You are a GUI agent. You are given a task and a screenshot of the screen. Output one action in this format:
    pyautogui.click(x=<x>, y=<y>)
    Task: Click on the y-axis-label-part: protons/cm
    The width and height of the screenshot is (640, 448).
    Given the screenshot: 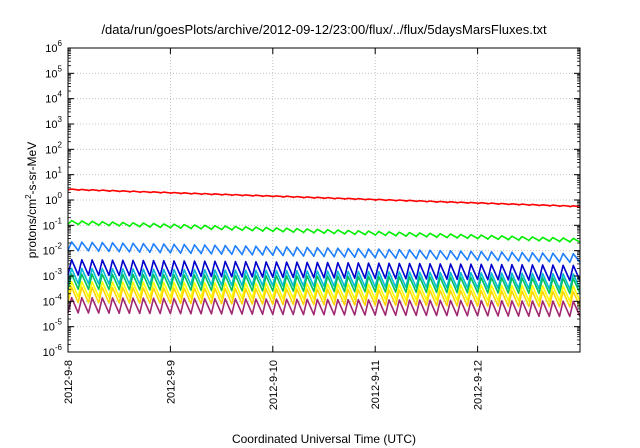 What is the action you would take?
    pyautogui.click(x=32, y=228)
    